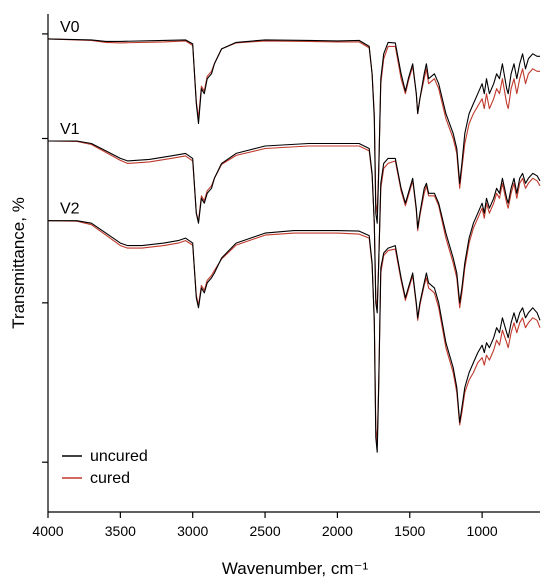 This screenshot has width=550, height=584. Describe the element at coordinates (110, 478) in the screenshot. I see `legend-label-cured: cured` at that location.